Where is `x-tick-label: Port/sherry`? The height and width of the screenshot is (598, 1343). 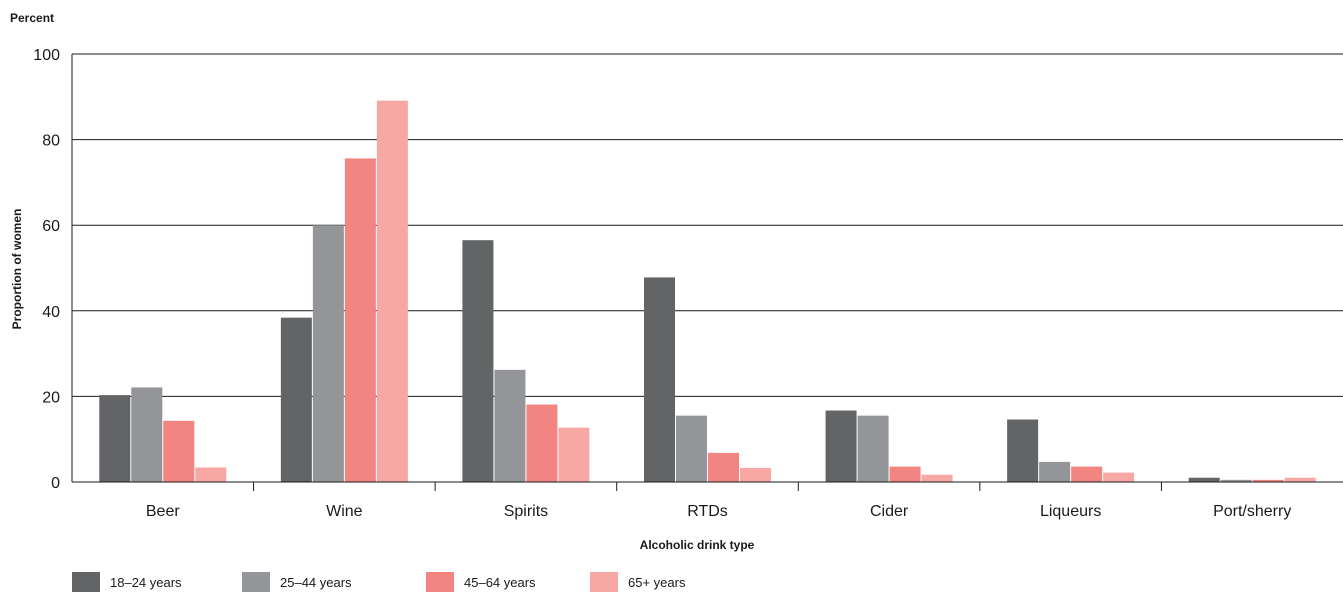 x-tick-label: Port/sherry is located at coordinates (1252, 511).